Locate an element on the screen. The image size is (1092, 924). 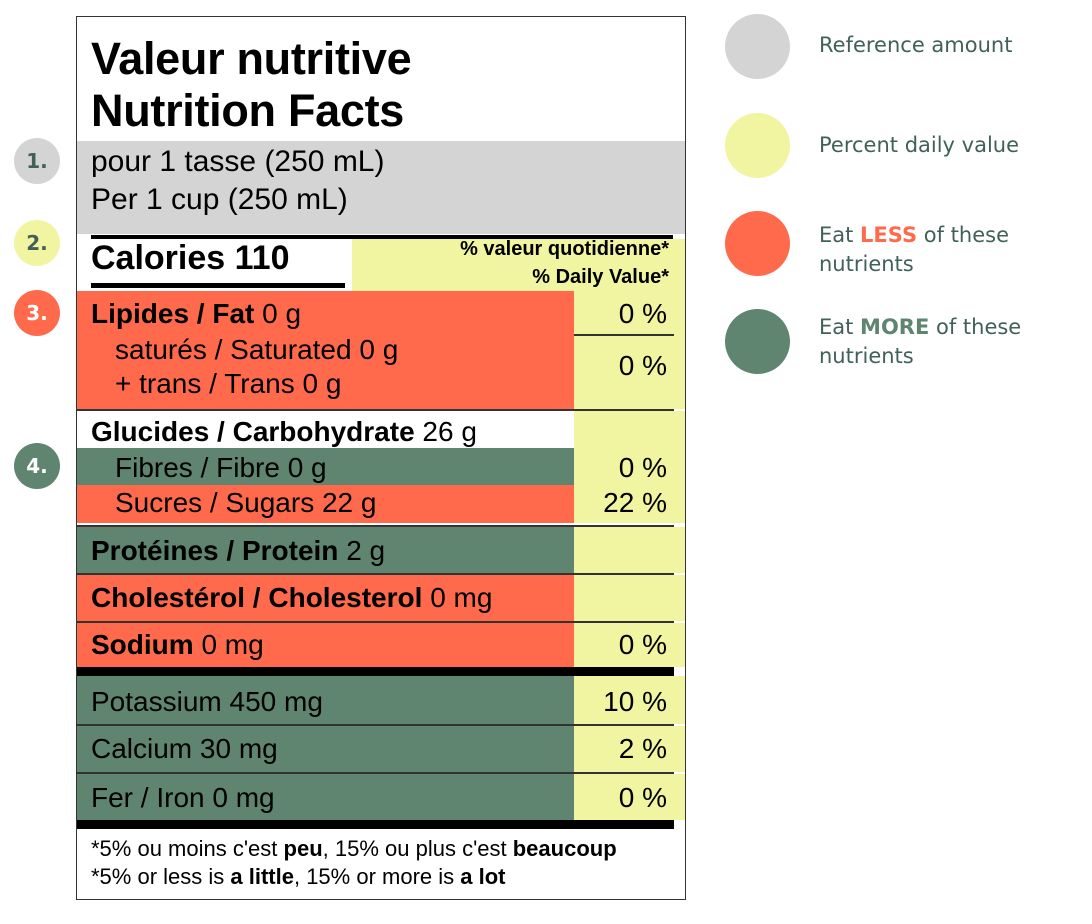
sugars-pct: 22 % is located at coordinates (635, 502).